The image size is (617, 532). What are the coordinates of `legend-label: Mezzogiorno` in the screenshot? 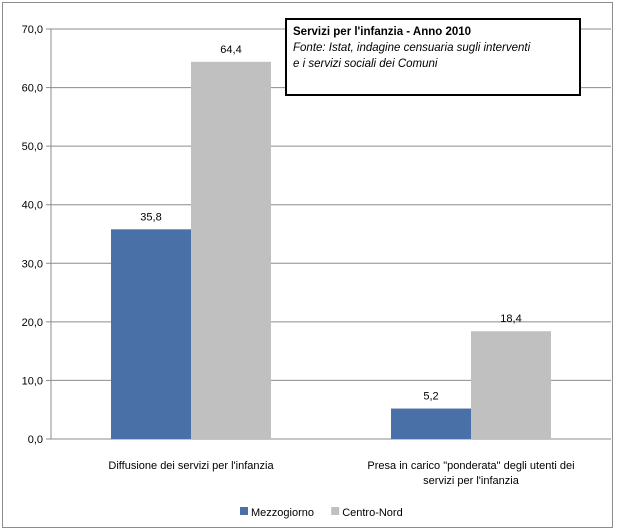 It's located at (282, 513).